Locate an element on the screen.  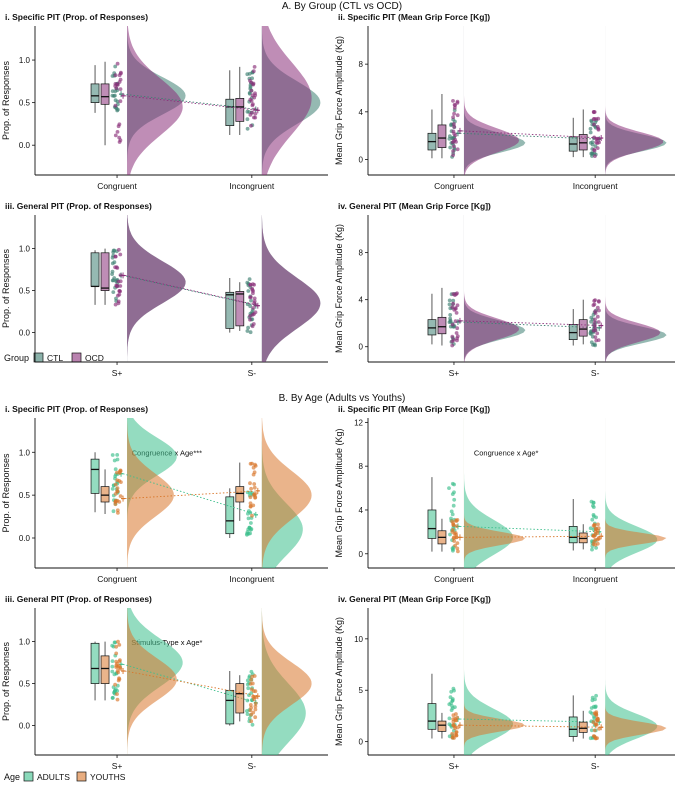
x-tick-label-a1-0: Congruent is located at coordinates (117, 186).